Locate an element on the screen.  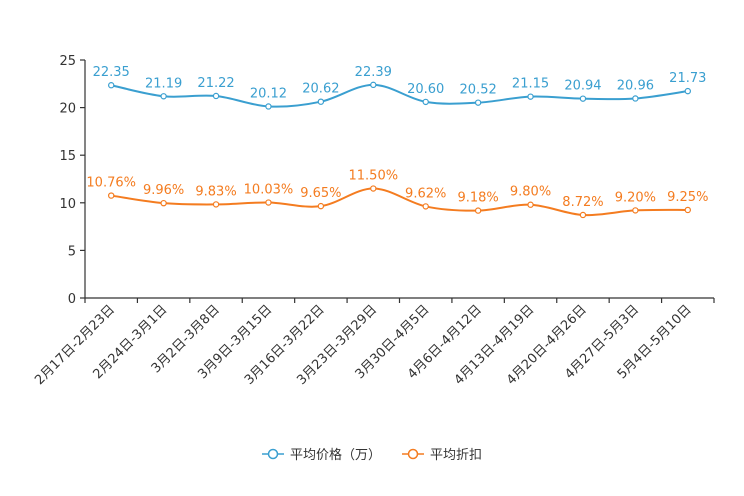
data-label: 9.20% is located at coordinates (635, 197).